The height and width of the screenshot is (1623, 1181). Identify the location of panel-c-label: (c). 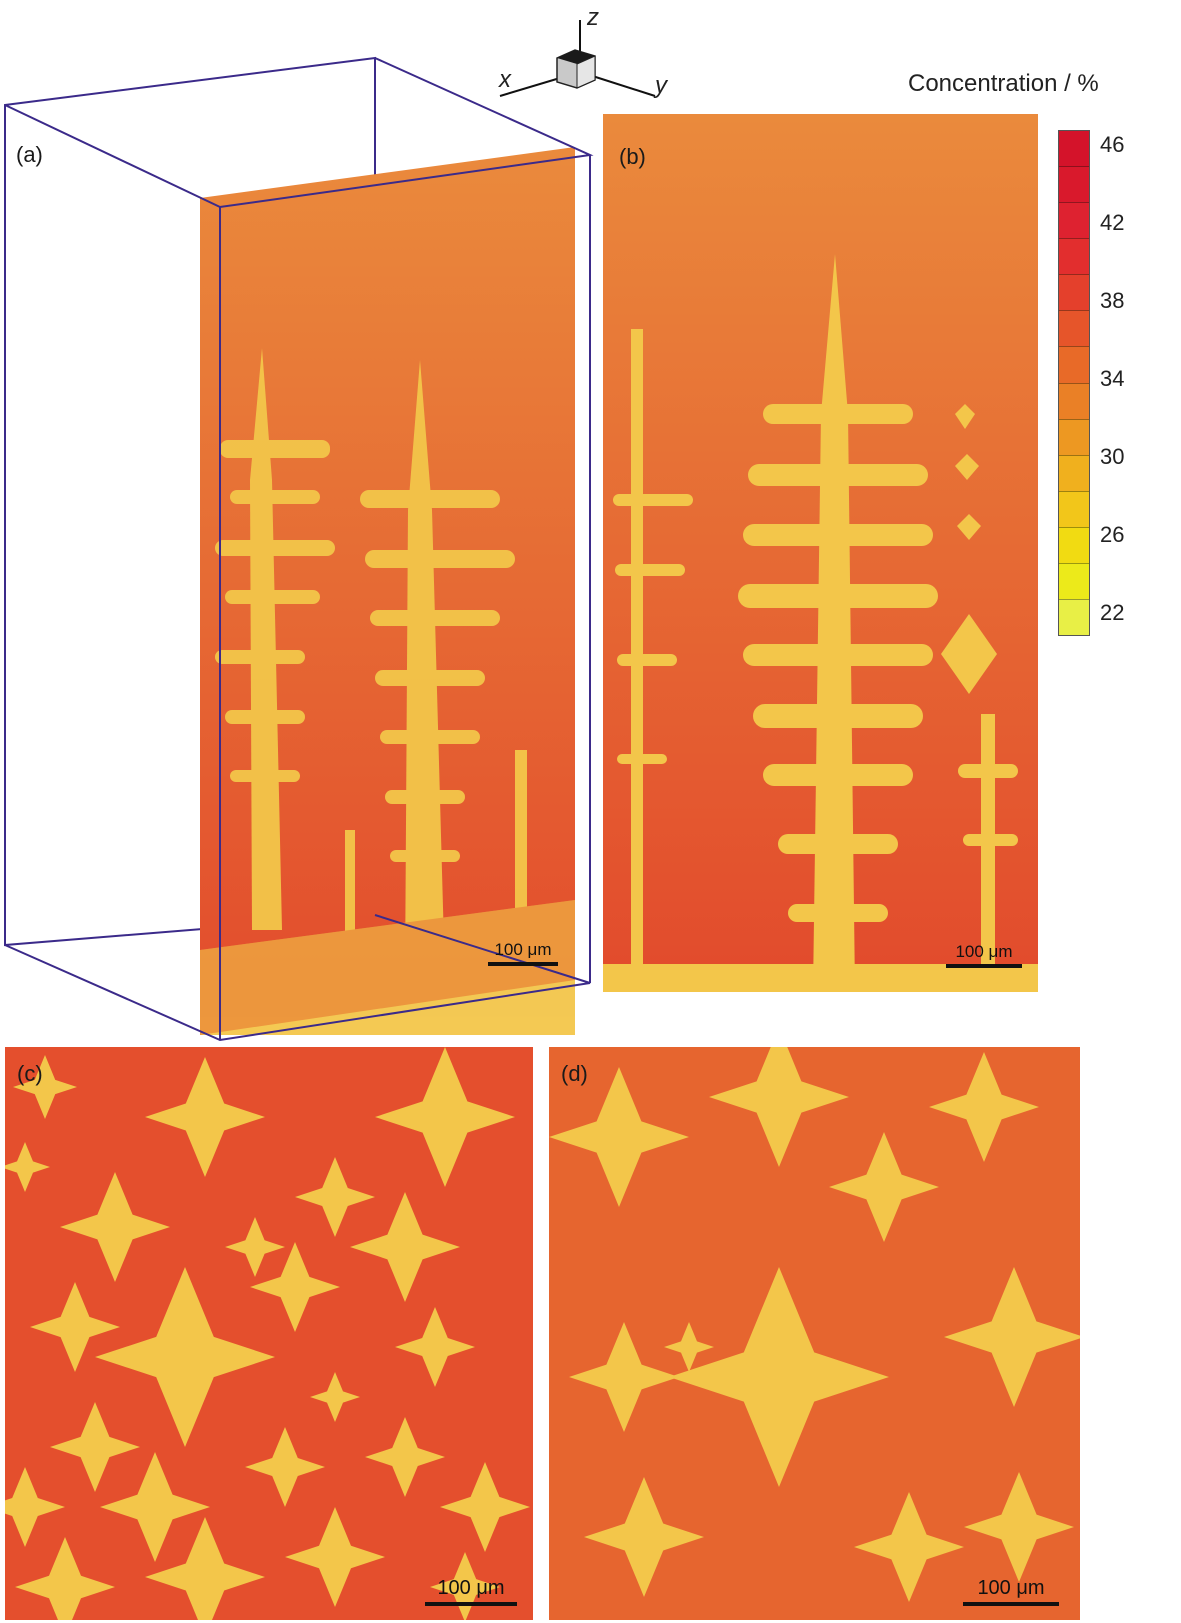
(30, 1073).